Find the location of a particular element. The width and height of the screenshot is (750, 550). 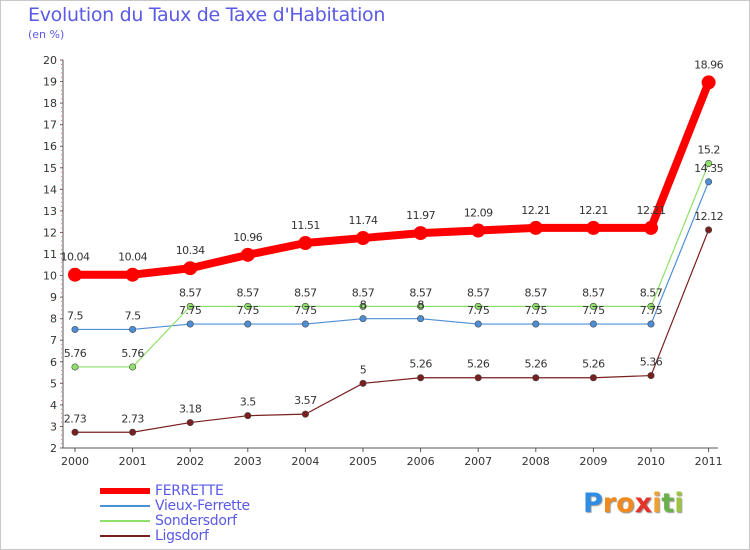

logo-letter: o is located at coordinates (625, 503).